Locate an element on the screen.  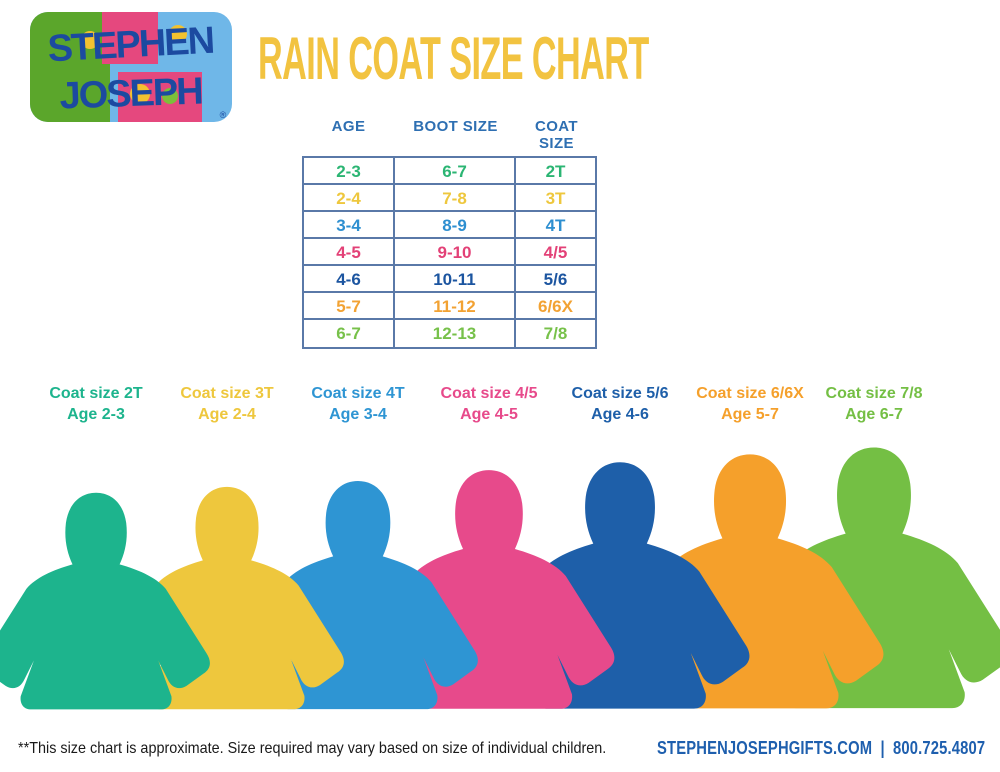
age-cell: 3-4 is located at coordinates (349, 225).